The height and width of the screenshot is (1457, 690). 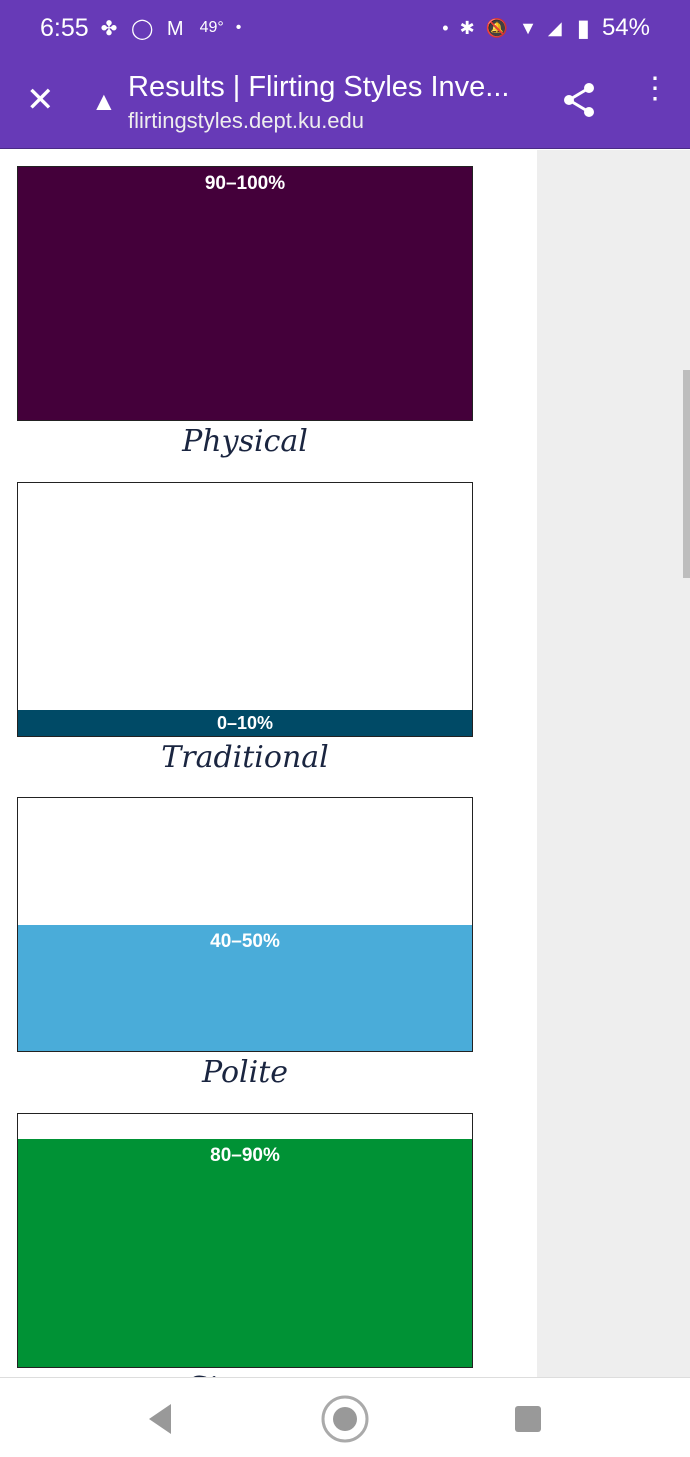 What do you see at coordinates (345, 28) in the screenshot?
I see `status-bar: 6:55 ✤ ◯ M 49° • • ✱ 🔕 ▼ ◢ ▮ 54%` at bounding box center [345, 28].